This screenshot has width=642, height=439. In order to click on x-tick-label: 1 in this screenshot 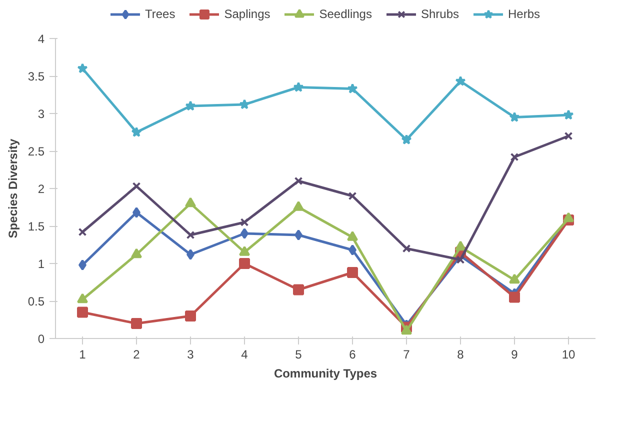, I will do `click(82, 355)`.